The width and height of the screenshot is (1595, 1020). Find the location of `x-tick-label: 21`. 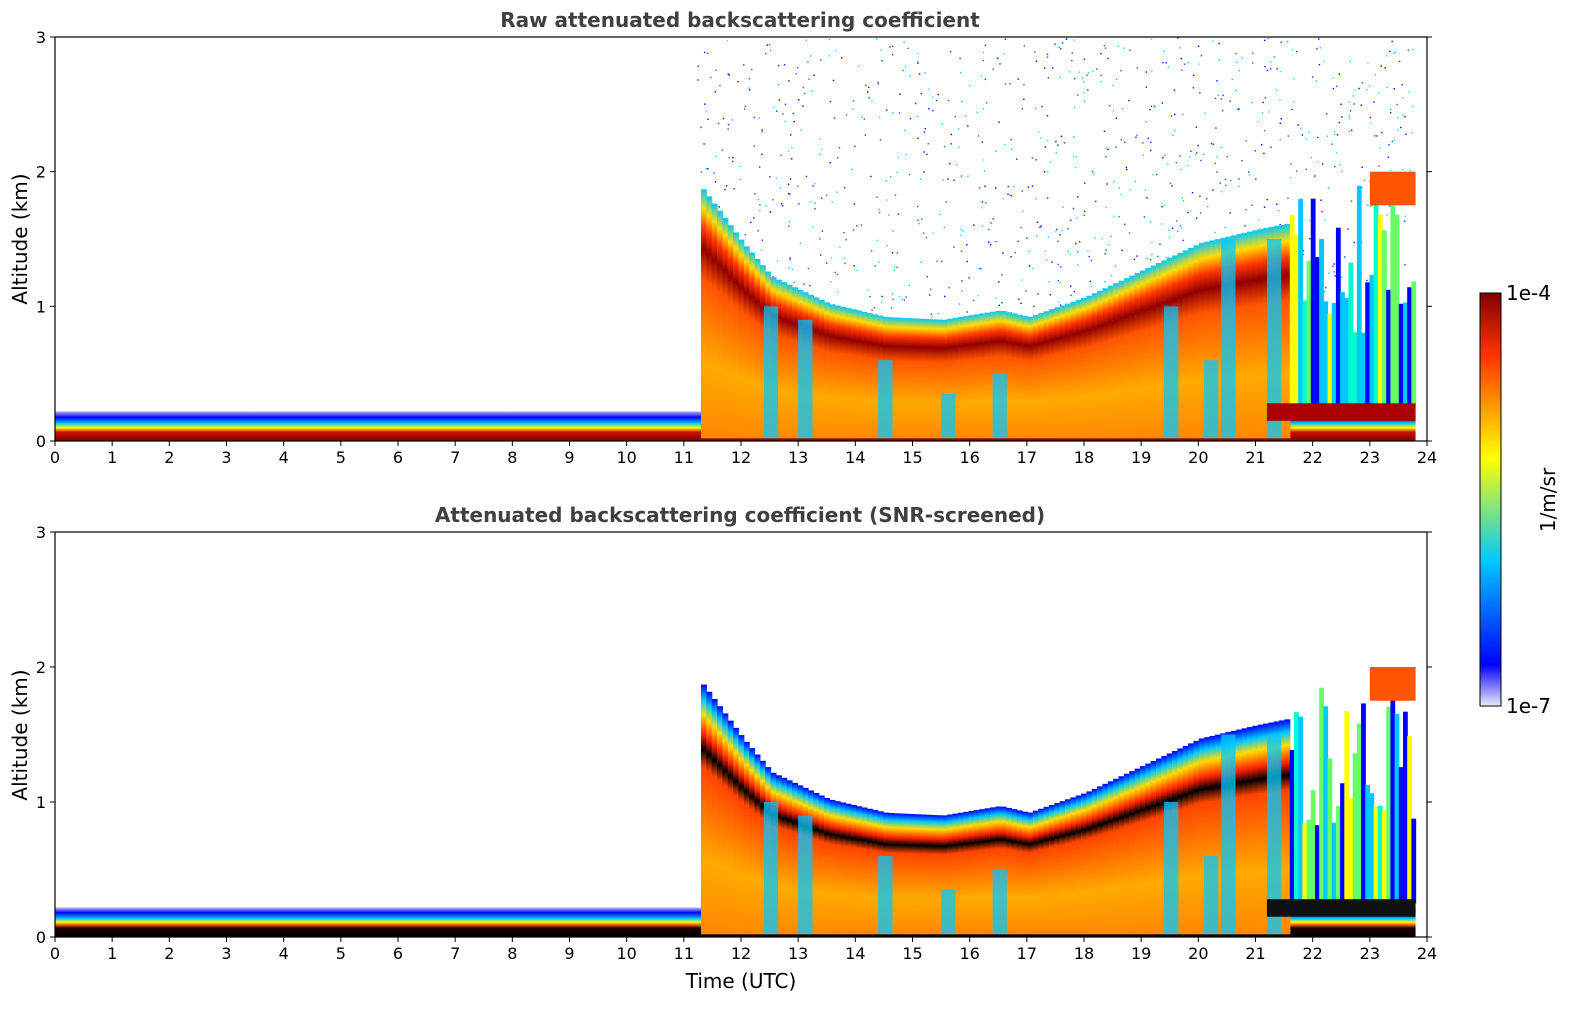

x-tick-label: 21 is located at coordinates (1255, 953).